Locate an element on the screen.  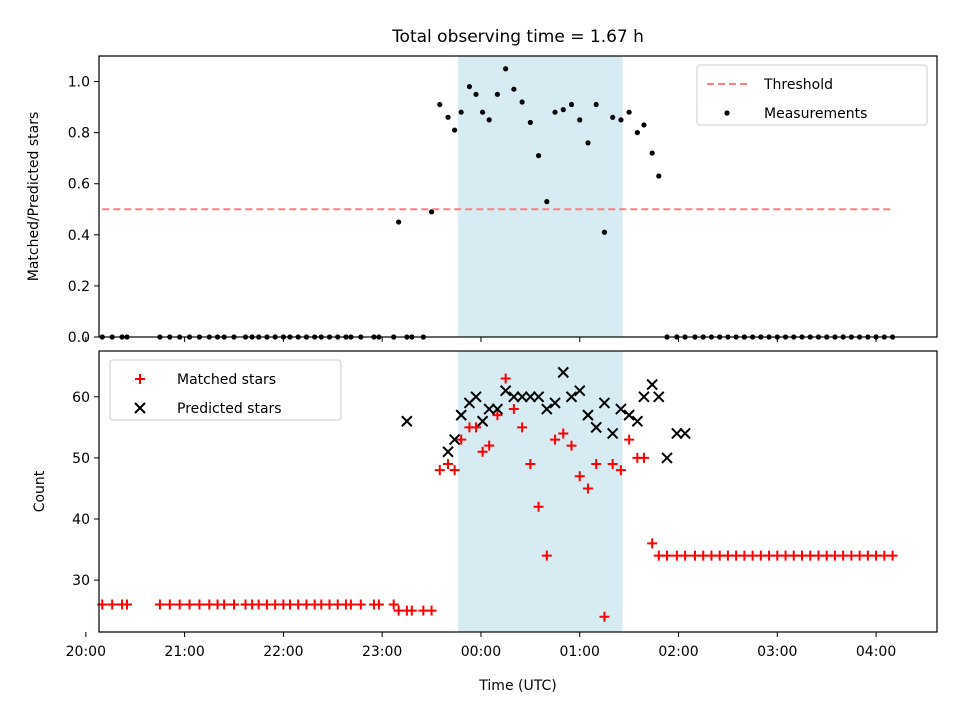
y-tick-label: 0.8 is located at coordinates (79, 134).